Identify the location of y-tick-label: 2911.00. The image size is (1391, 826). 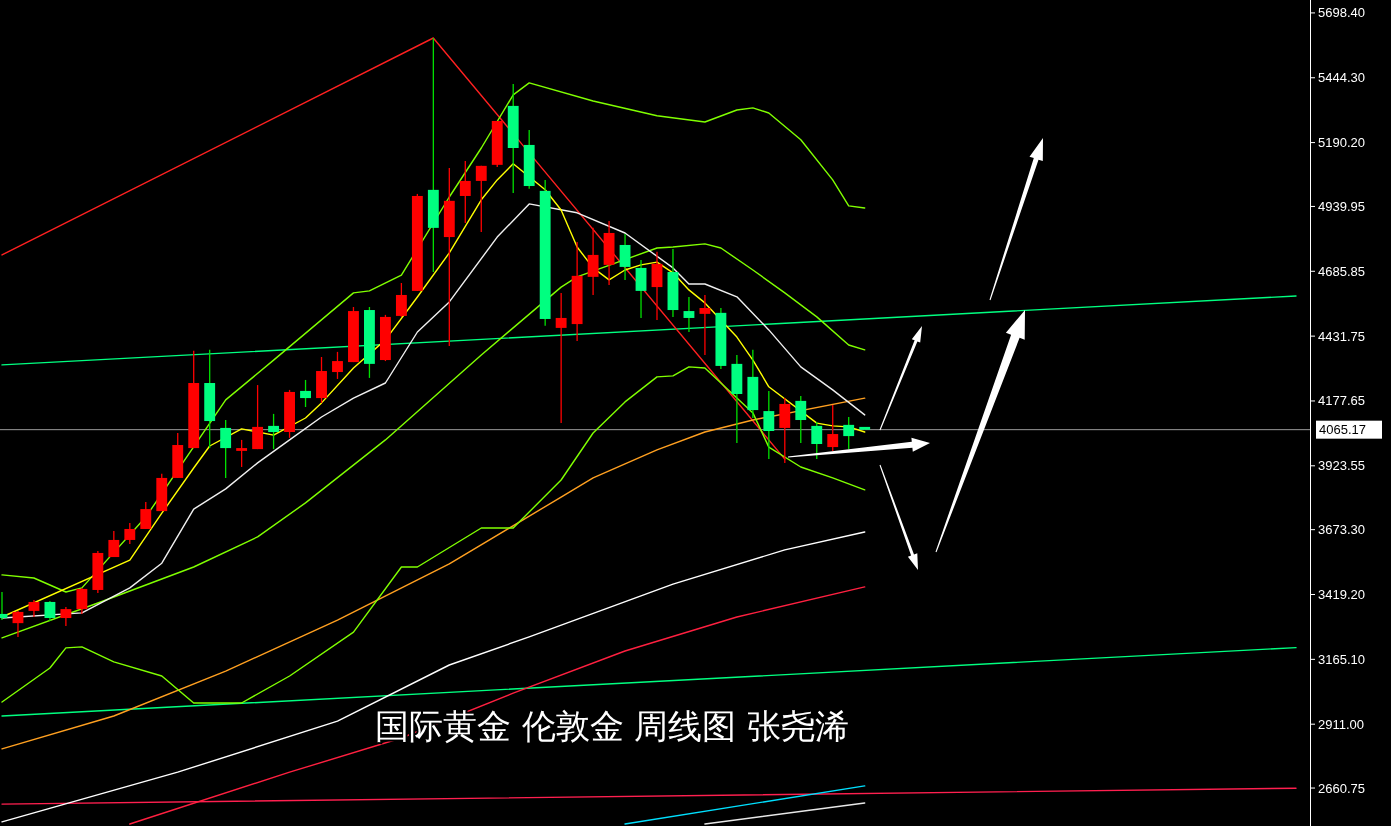
(1341, 724).